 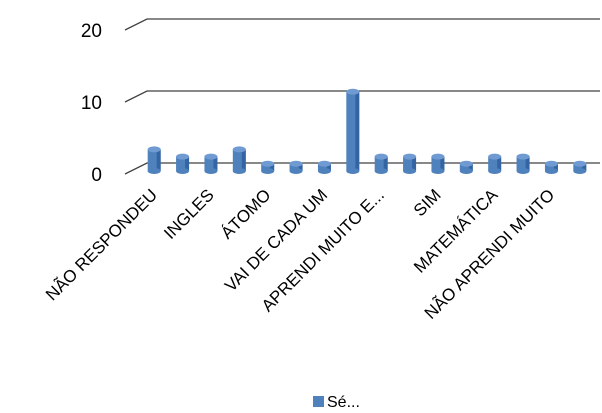 What do you see at coordinates (101, 244) in the screenshot?
I see `x-tick-label: NÃO RESPONDEU` at bounding box center [101, 244].